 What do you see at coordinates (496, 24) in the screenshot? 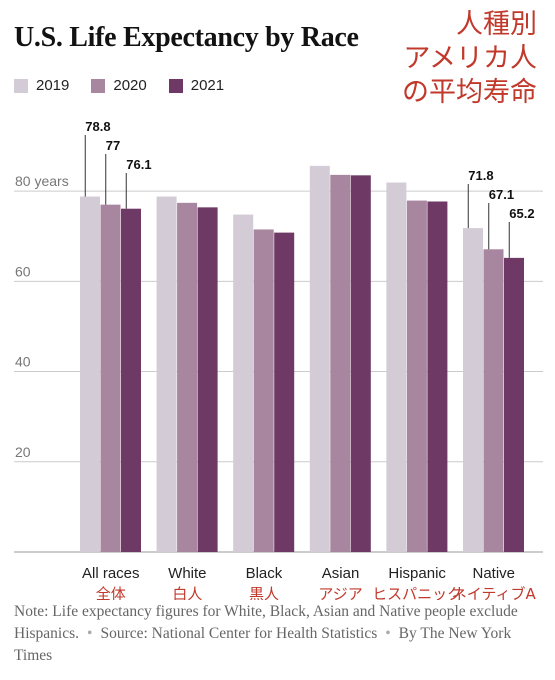
I see `japanese-title-line: 人種別` at bounding box center [496, 24].